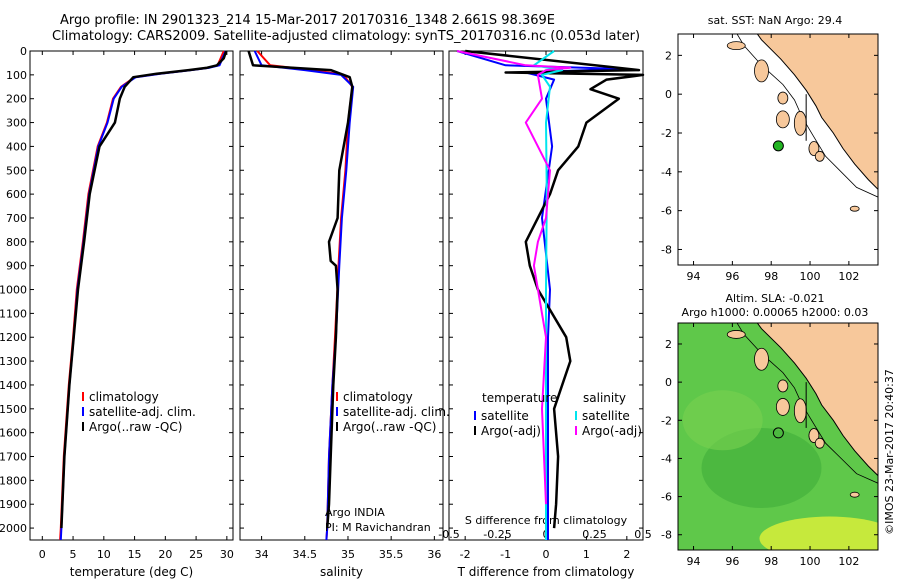 Image resolution: width=900 pixels, height=580 pixels. What do you see at coordinates (13, 433) in the screenshot?
I see `depth-tick-label: 1600` at bounding box center [13, 433].